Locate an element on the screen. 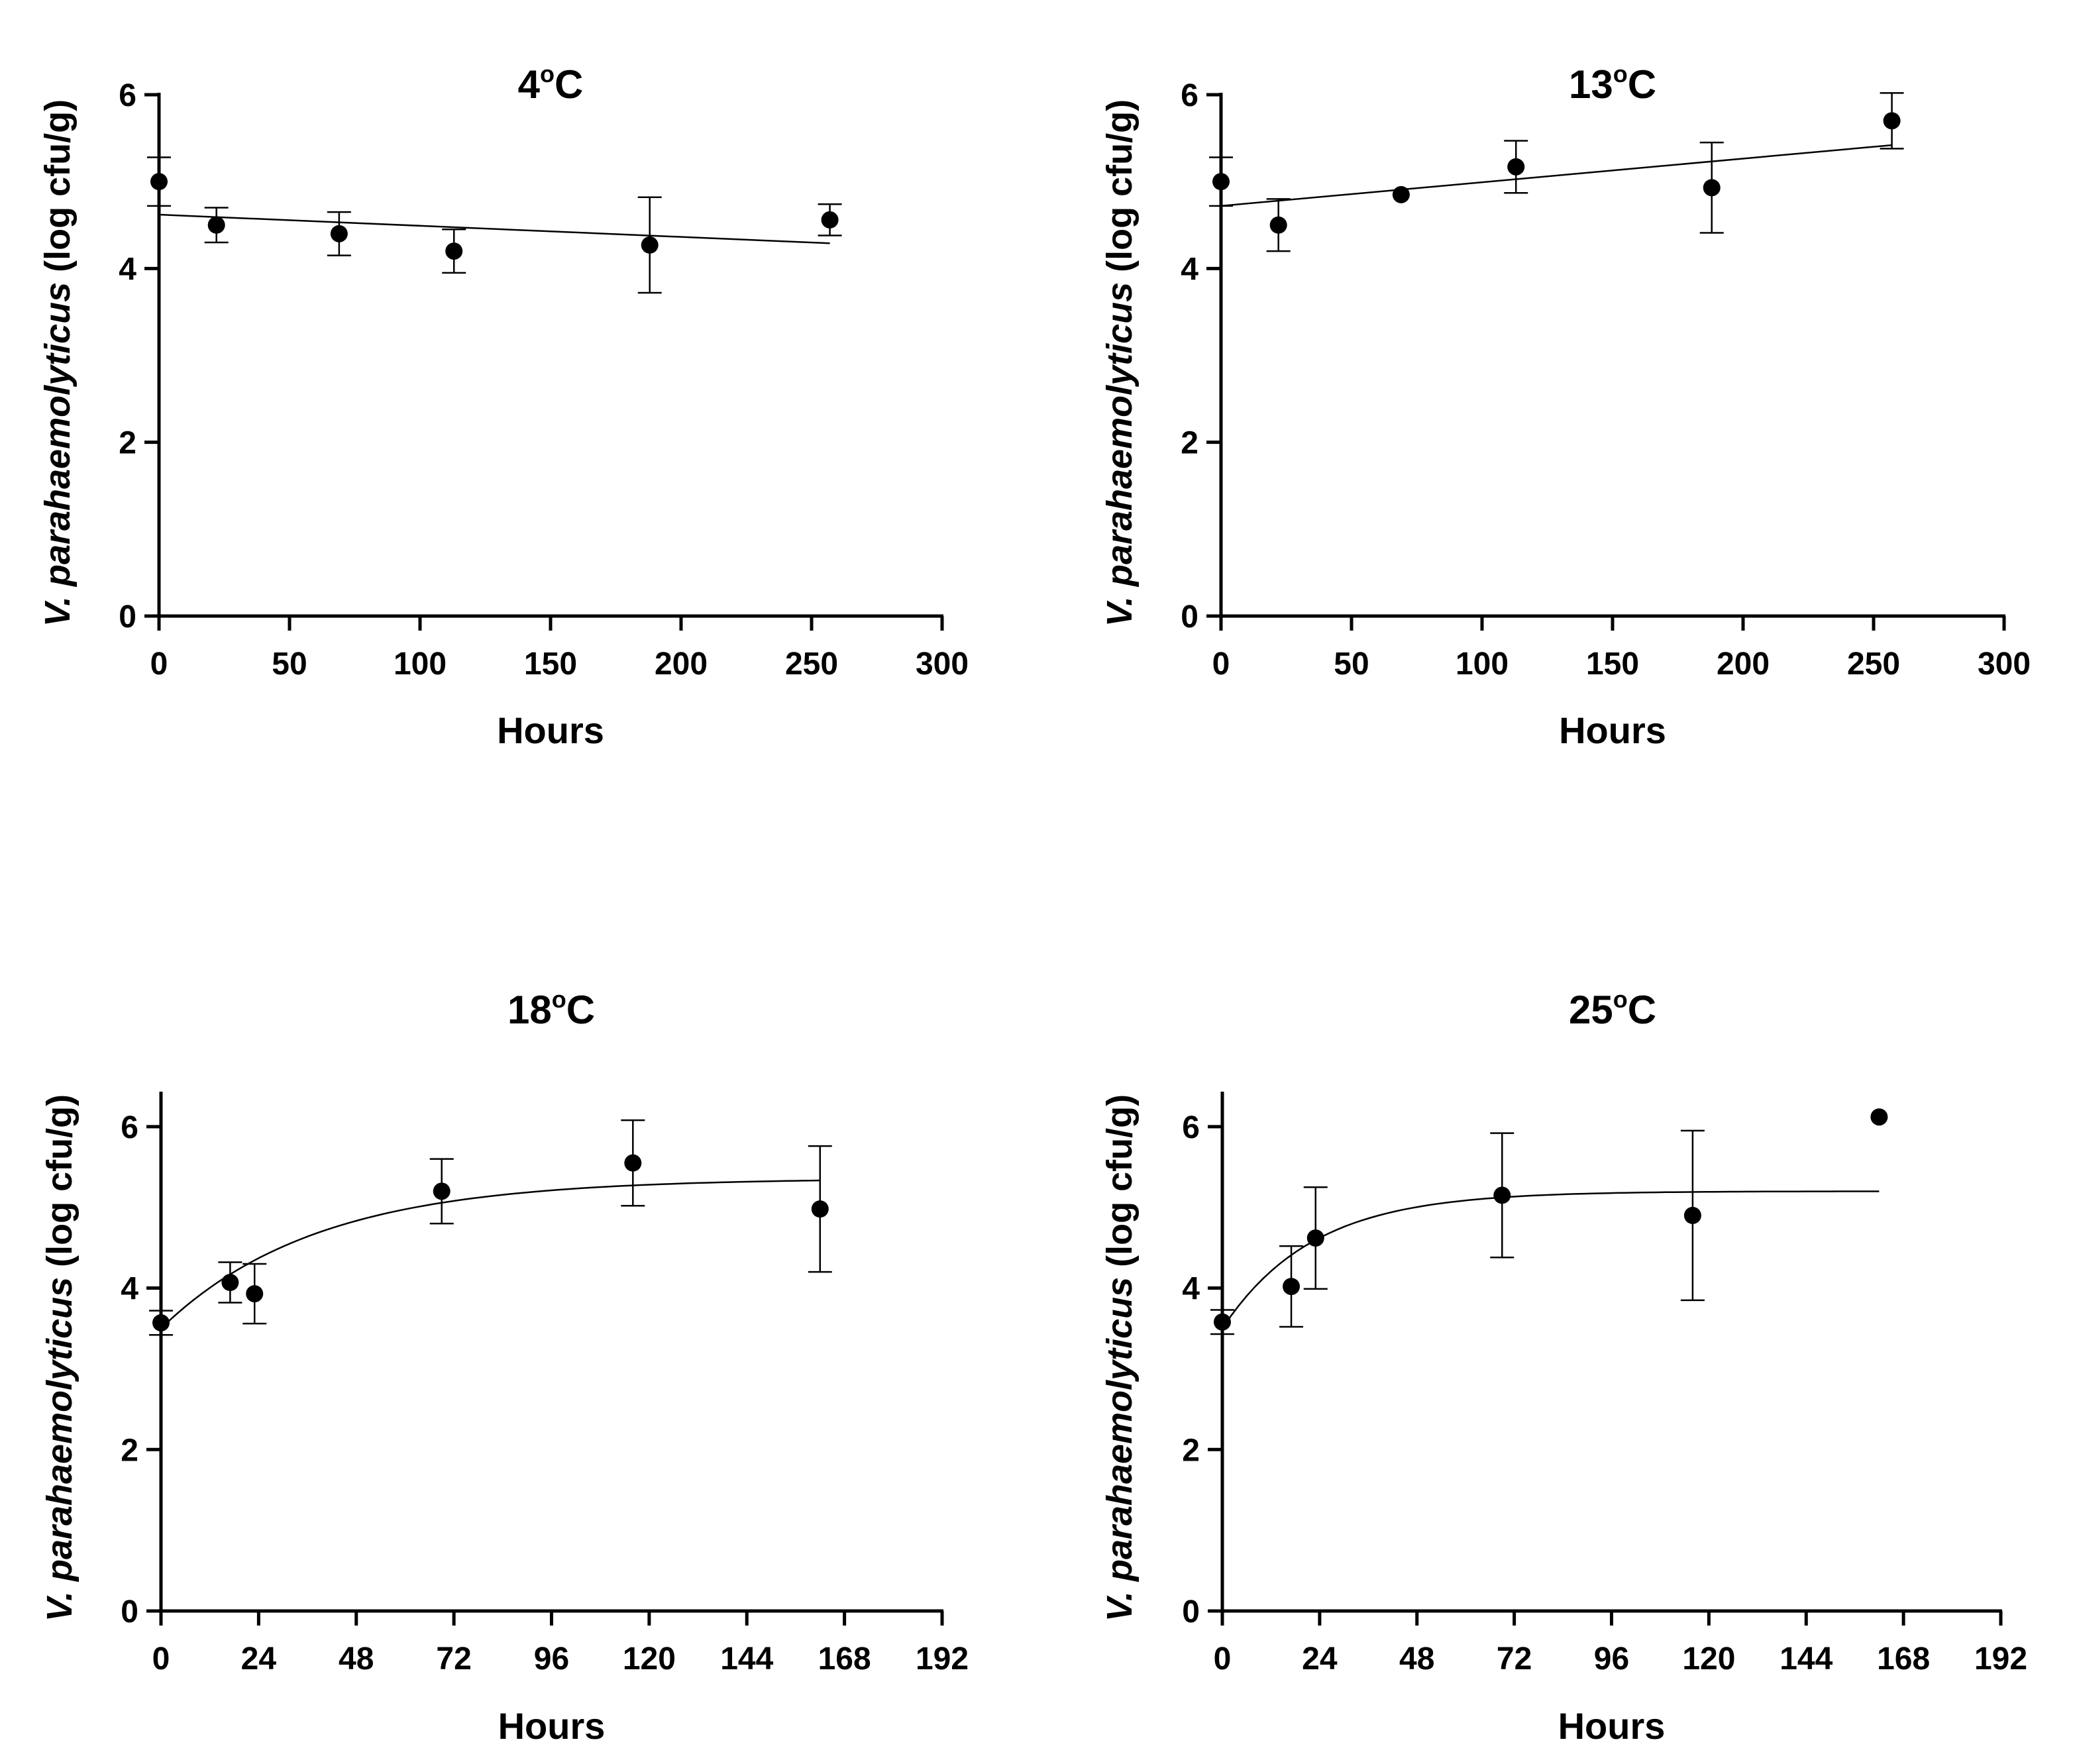 The width and height of the screenshot is (2073, 1764). chart-title: 25oC is located at coordinates (1612, 1009).